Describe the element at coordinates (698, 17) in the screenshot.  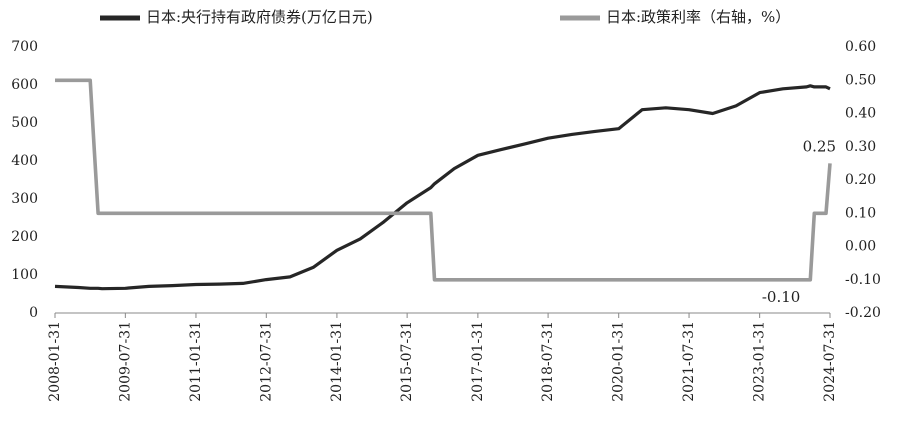
I see `legend-label: 日本:政策利率（右轴，%）` at that location.